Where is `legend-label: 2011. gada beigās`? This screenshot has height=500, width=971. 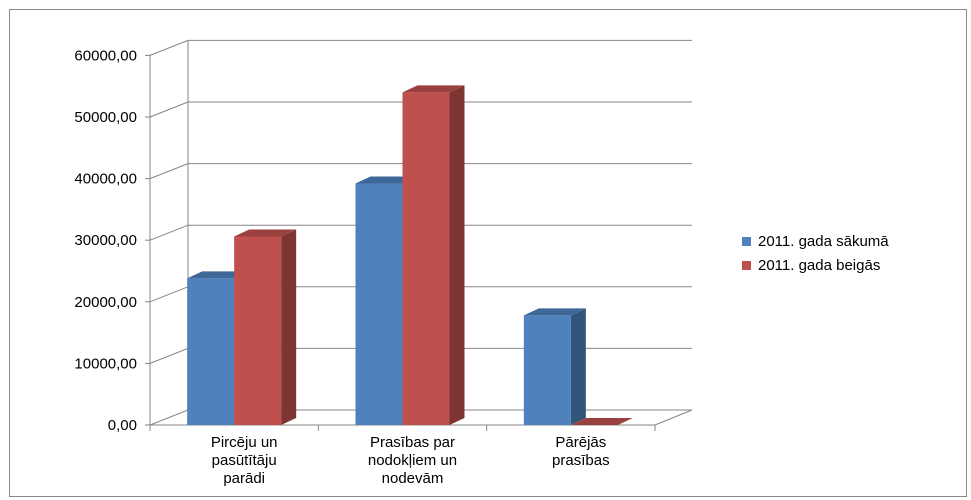 legend-label: 2011. gada beigās is located at coordinates (819, 265).